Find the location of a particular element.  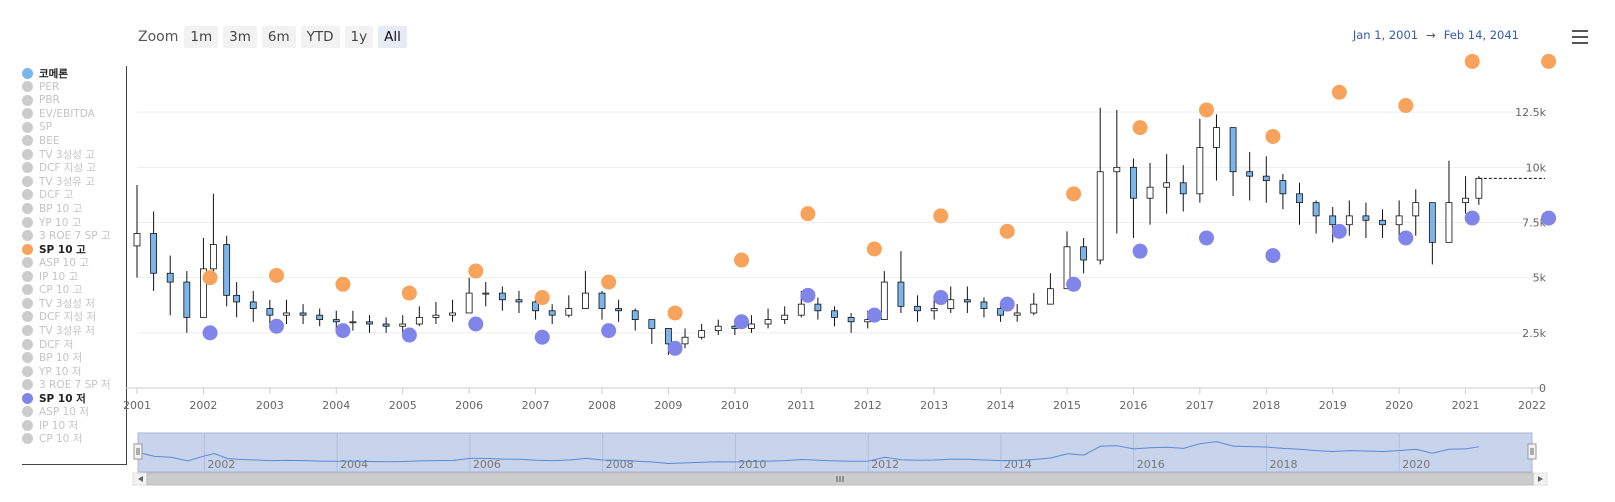

legend-item: IP 10 고 is located at coordinates (50, 276).